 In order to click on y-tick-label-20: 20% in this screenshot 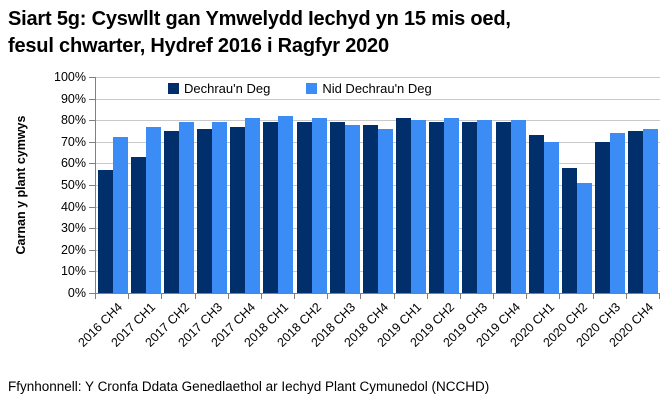, I will do `click(73, 249)`.